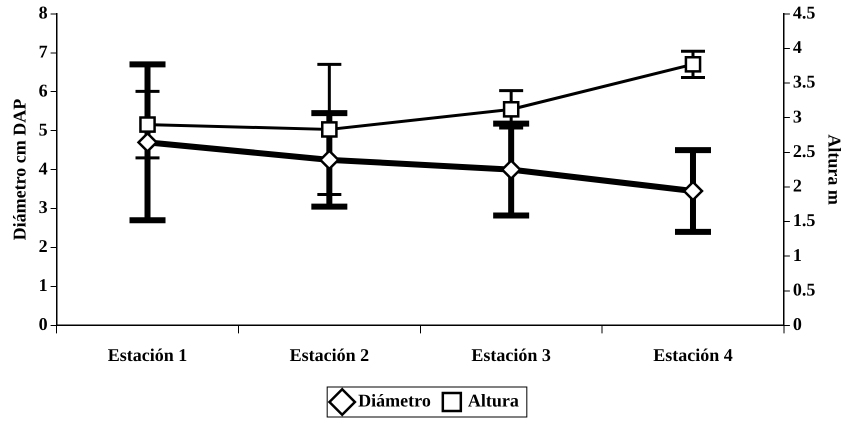 This screenshot has width=854, height=425. What do you see at coordinates (804, 150) in the screenshot?
I see `y2-tick-label: 2.5` at bounding box center [804, 150].